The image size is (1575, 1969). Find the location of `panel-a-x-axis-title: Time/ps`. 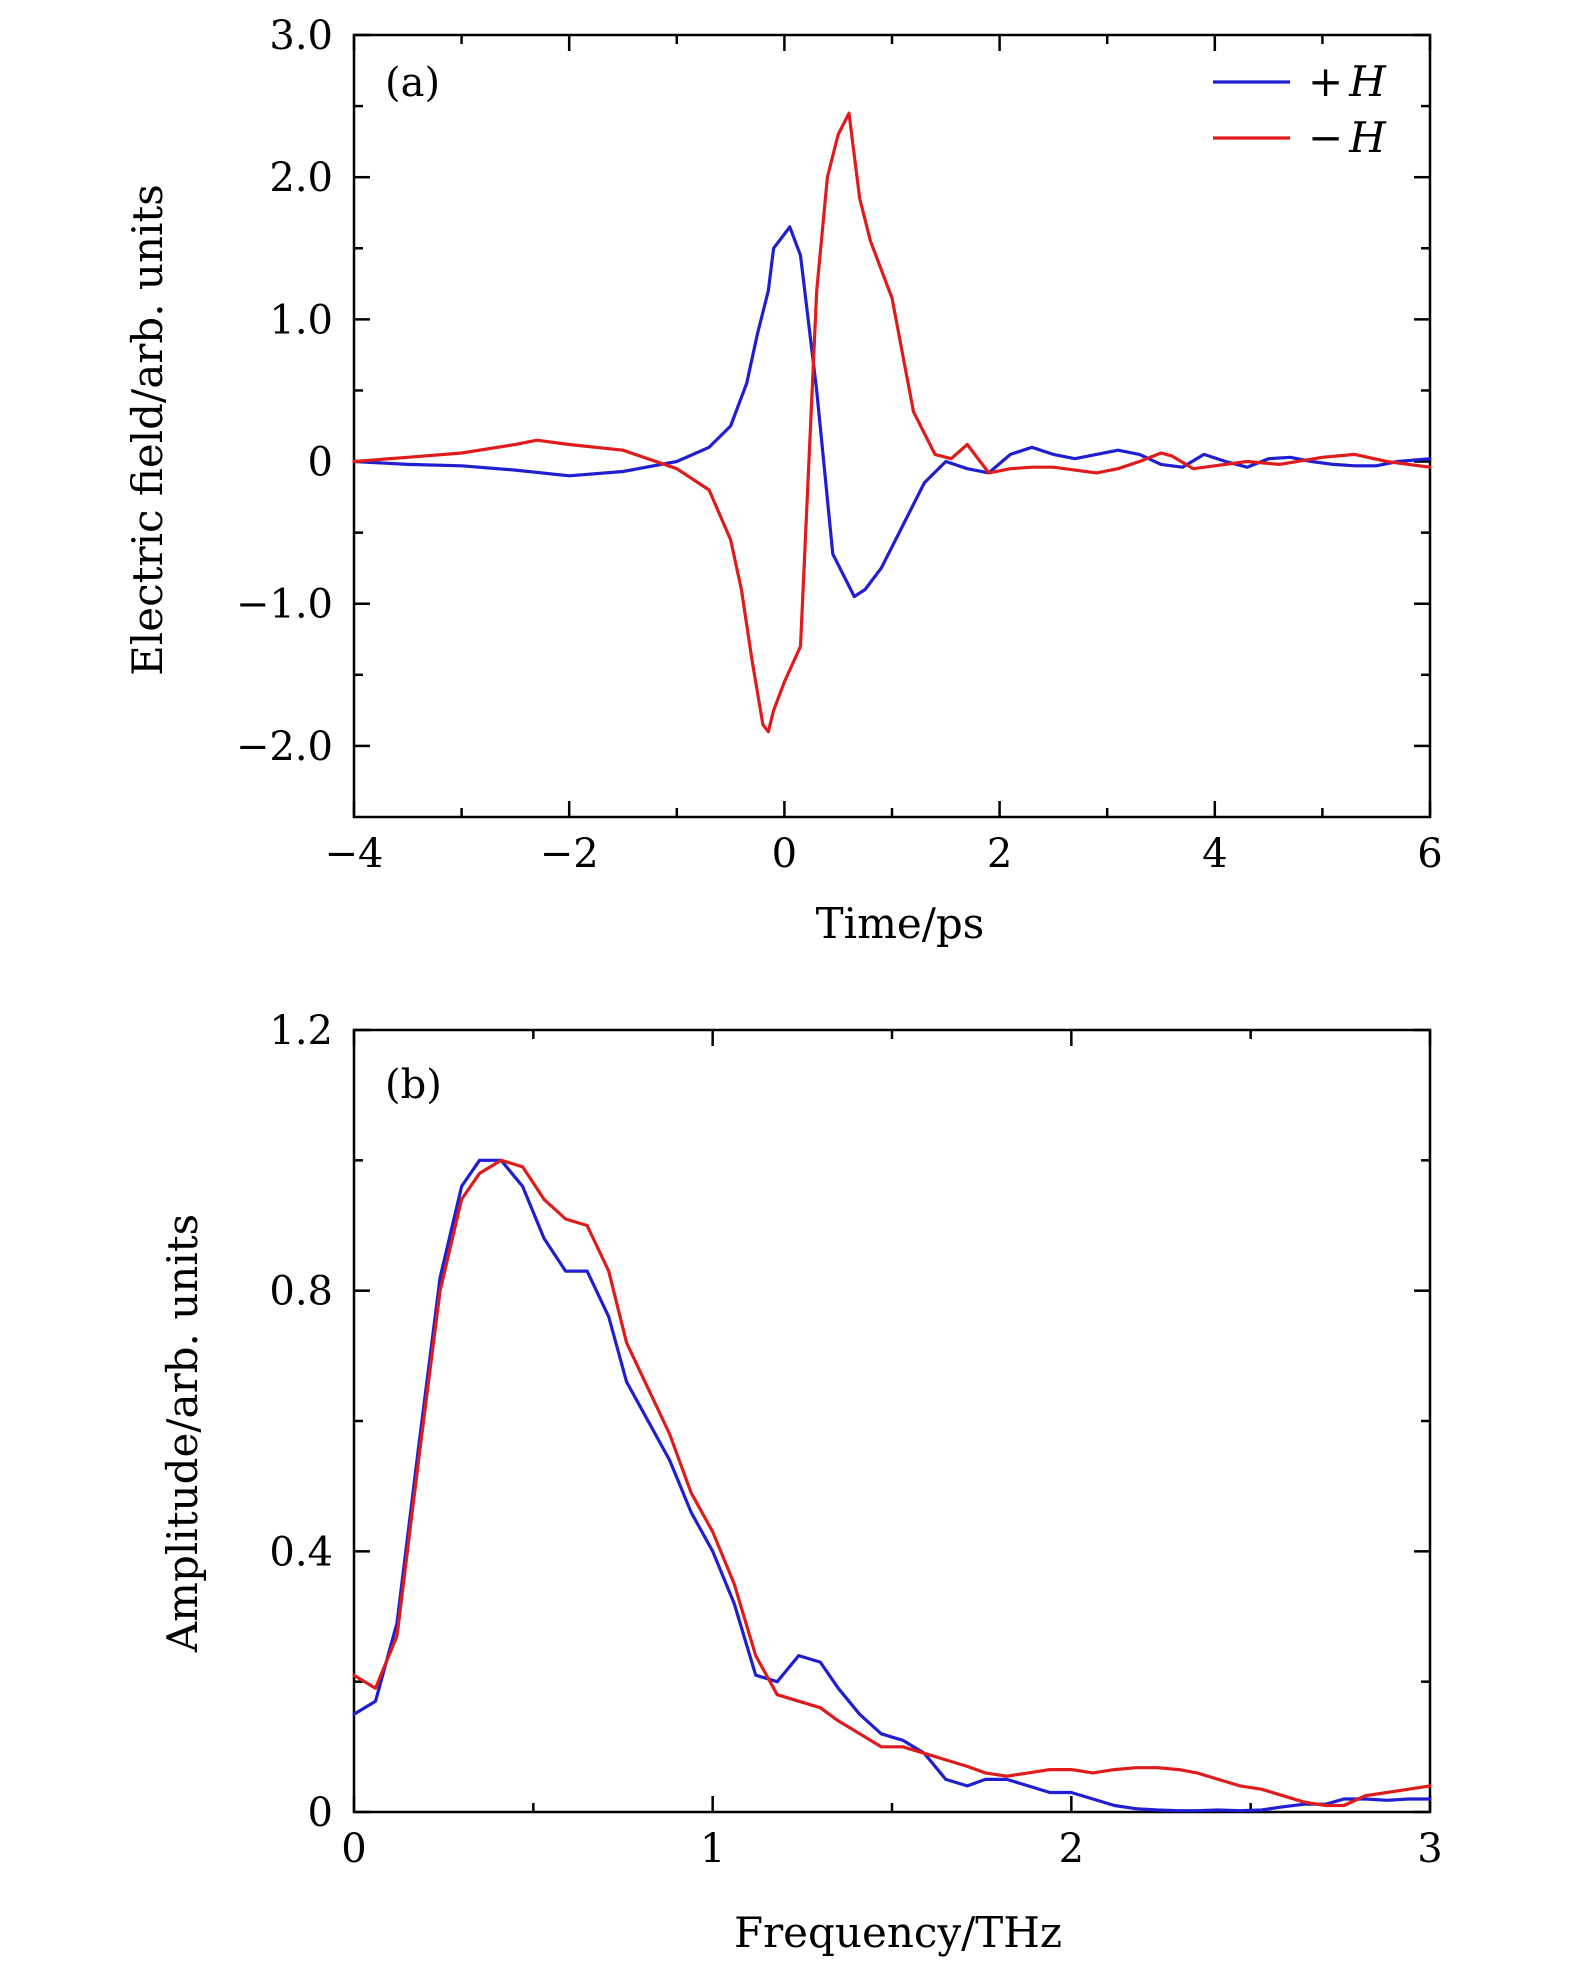

panel-a-x-axis-title: Time/ps is located at coordinates (900, 923).